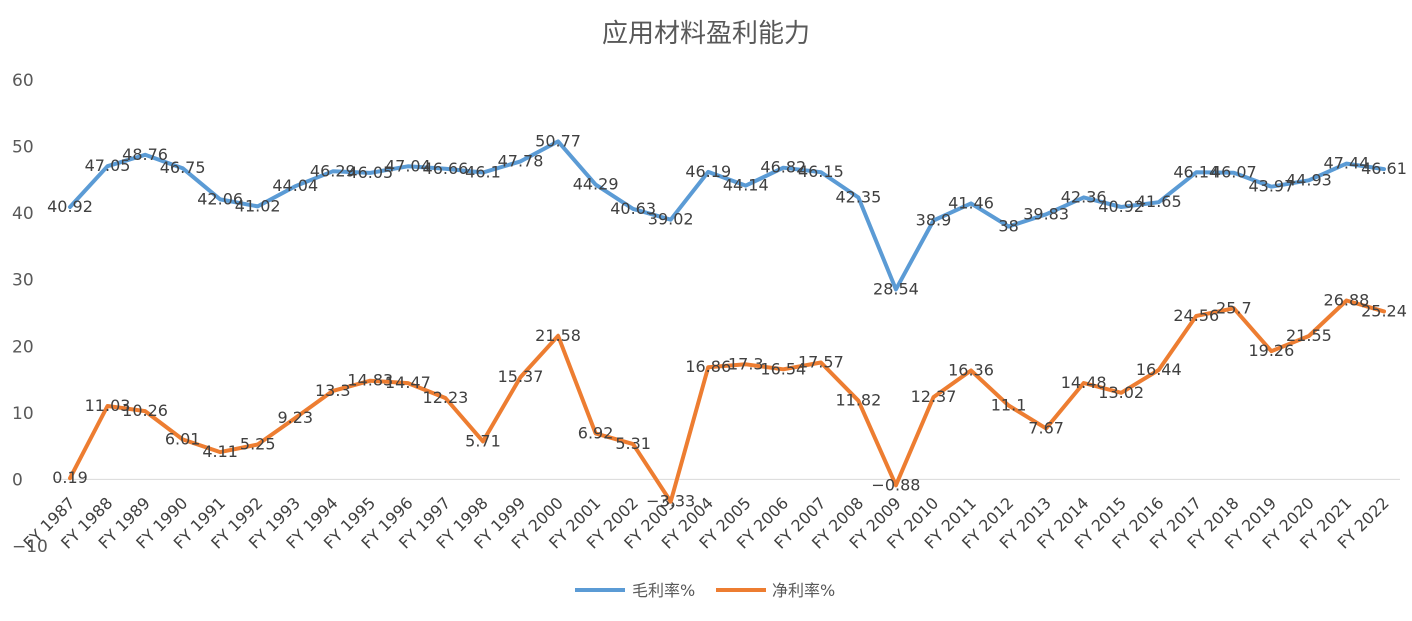 This screenshot has width=1412, height=621. I want to click on data-label: 40.63, so click(633, 208).